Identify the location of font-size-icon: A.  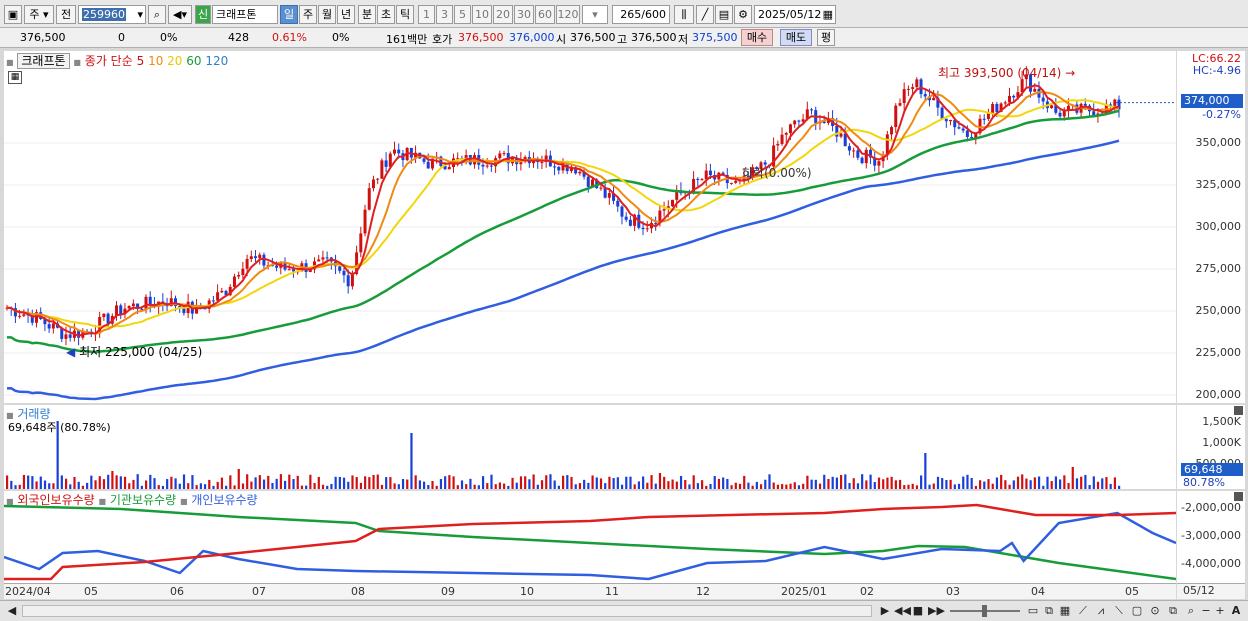
(1236, 610).